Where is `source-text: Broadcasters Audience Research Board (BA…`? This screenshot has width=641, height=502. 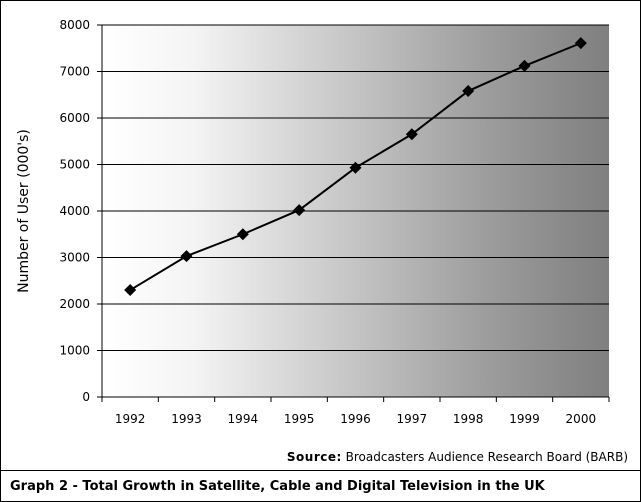 source-text: Broadcasters Audience Research Board (BA… is located at coordinates (486, 457).